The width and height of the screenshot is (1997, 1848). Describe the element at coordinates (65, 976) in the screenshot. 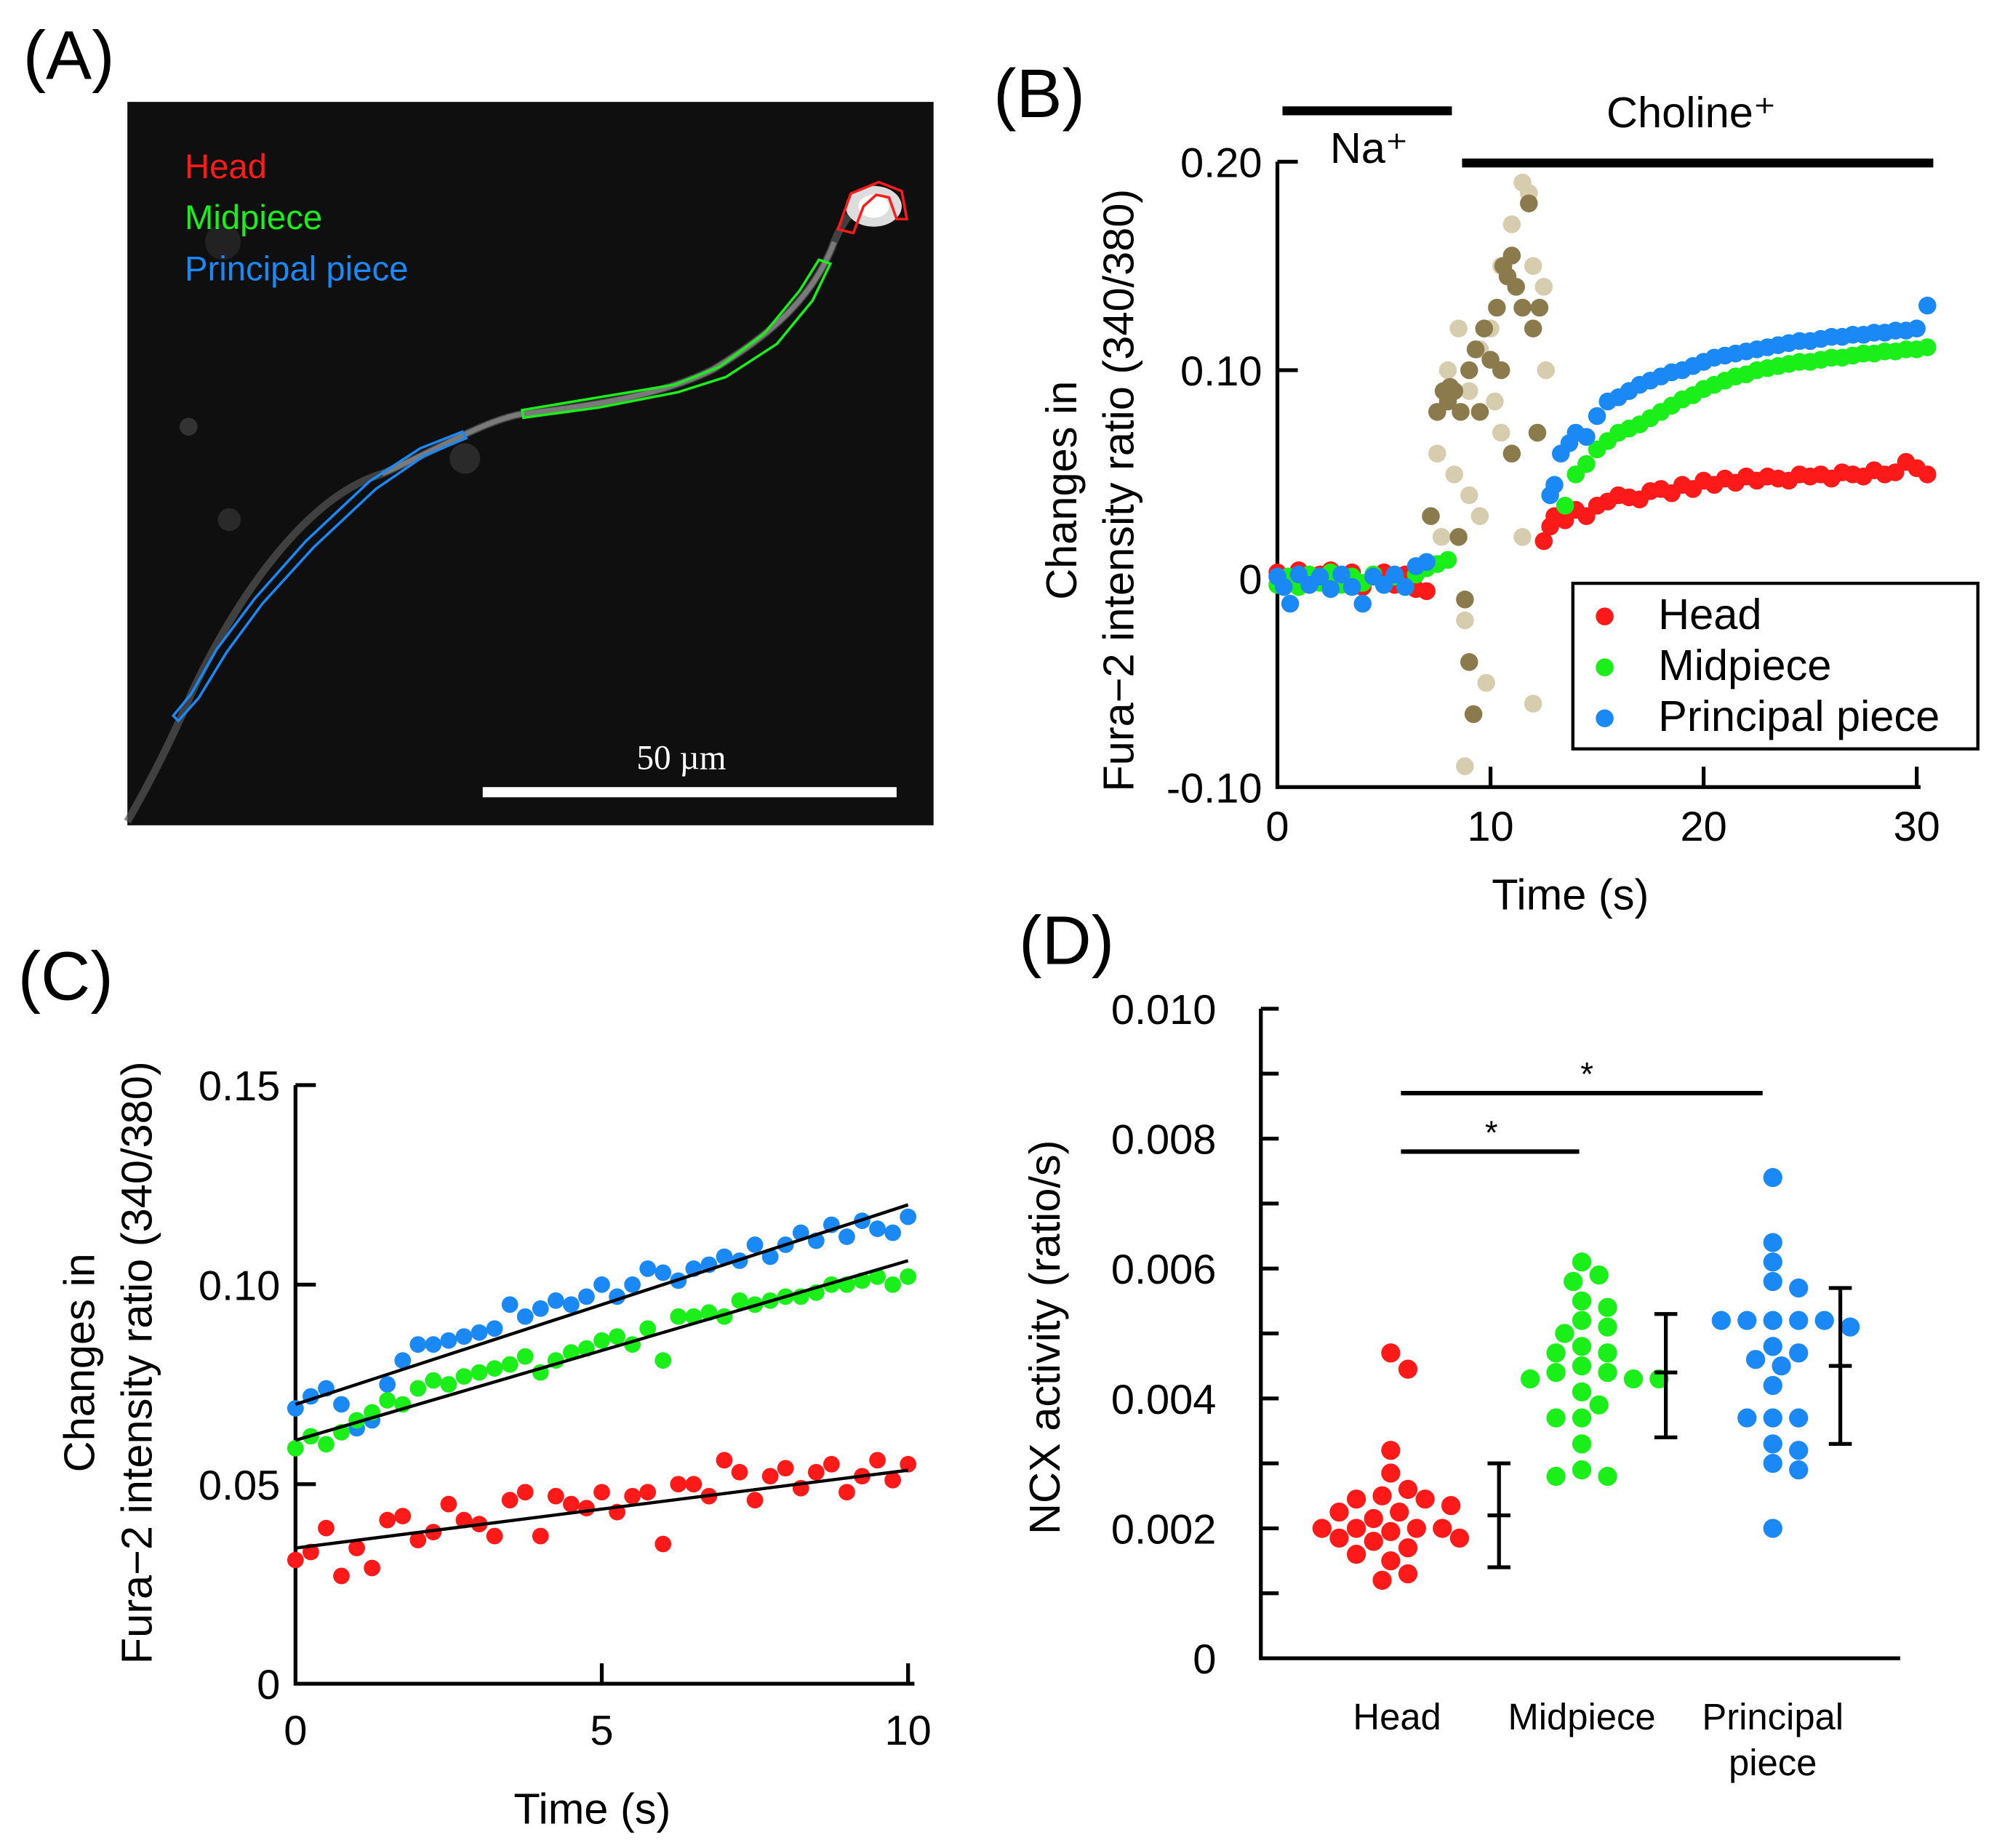

I see `panel-label-c: (C)` at that location.